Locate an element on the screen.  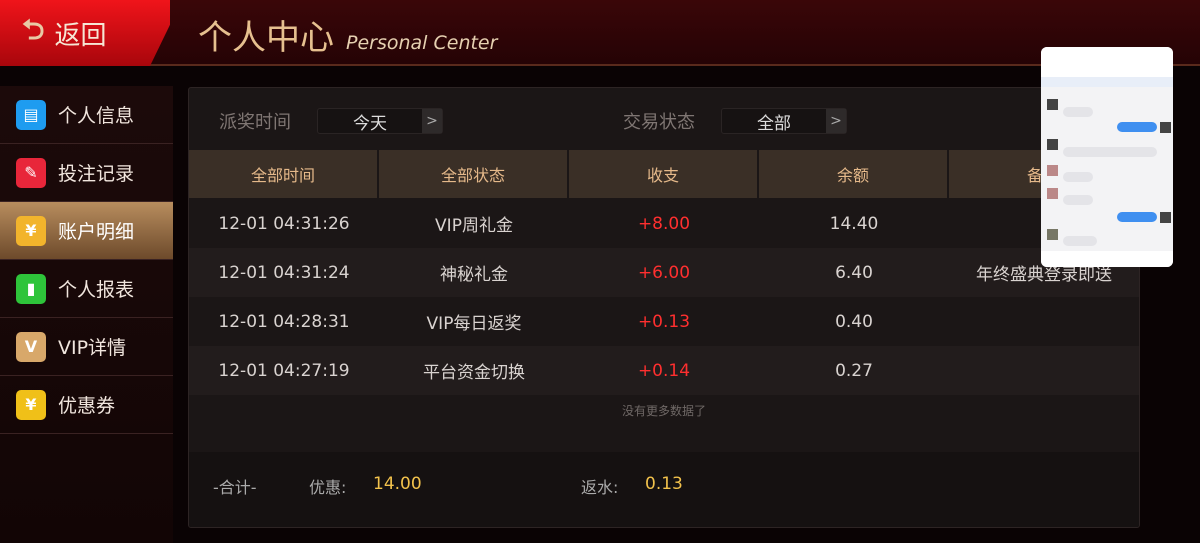
summary-bar: -合计- 优惠: 14.00 返水: 0.13 is located at coordinates (664, 489).